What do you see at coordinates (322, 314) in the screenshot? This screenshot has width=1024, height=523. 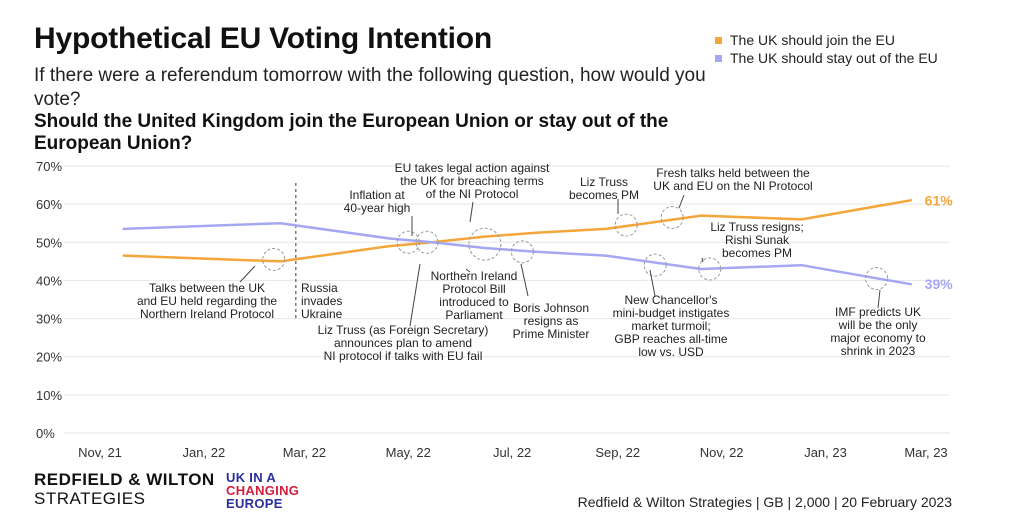 I see `annotation-line: Ukraine` at bounding box center [322, 314].